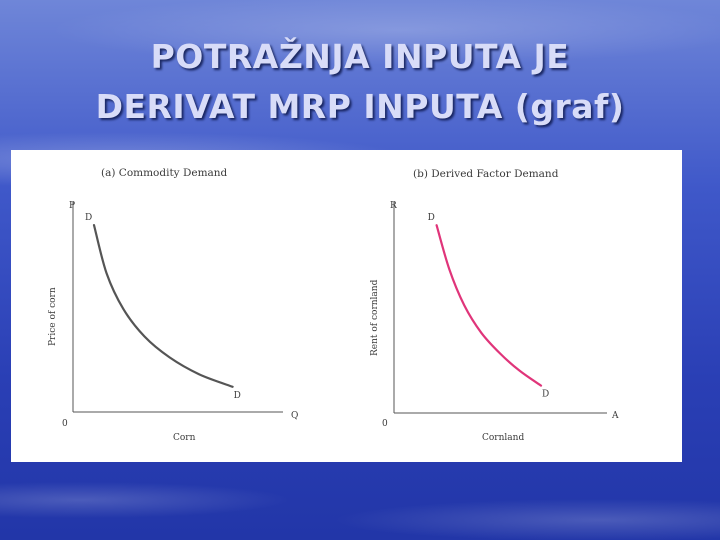 The width and height of the screenshot is (720, 540). Describe the element at coordinates (393, 206) in the screenshot. I see `chart-b-y-axis-end-label: R` at that location.